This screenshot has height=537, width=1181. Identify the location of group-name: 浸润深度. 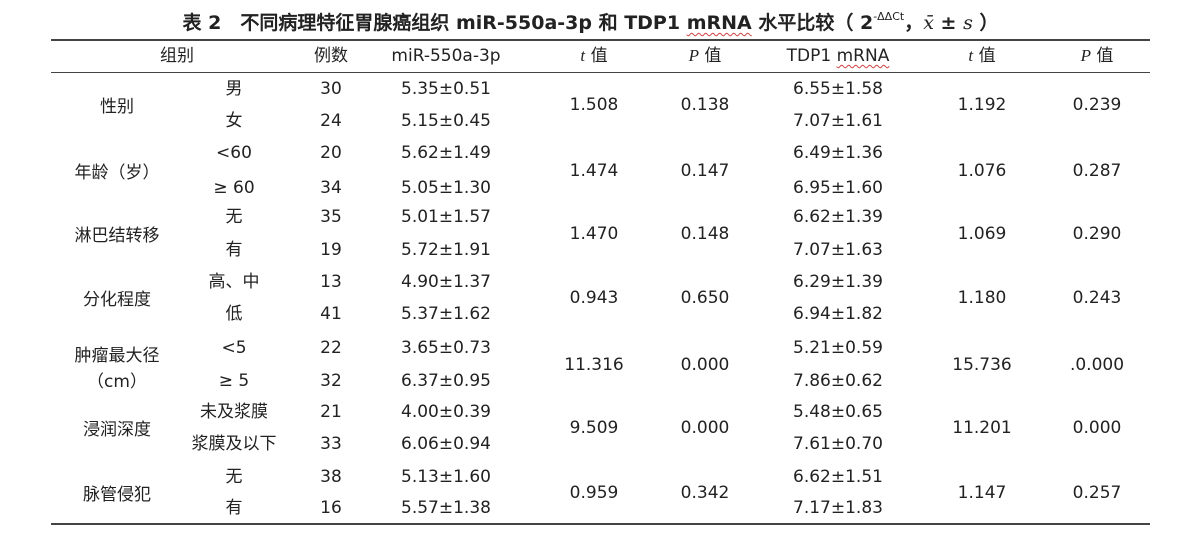
(117, 430).